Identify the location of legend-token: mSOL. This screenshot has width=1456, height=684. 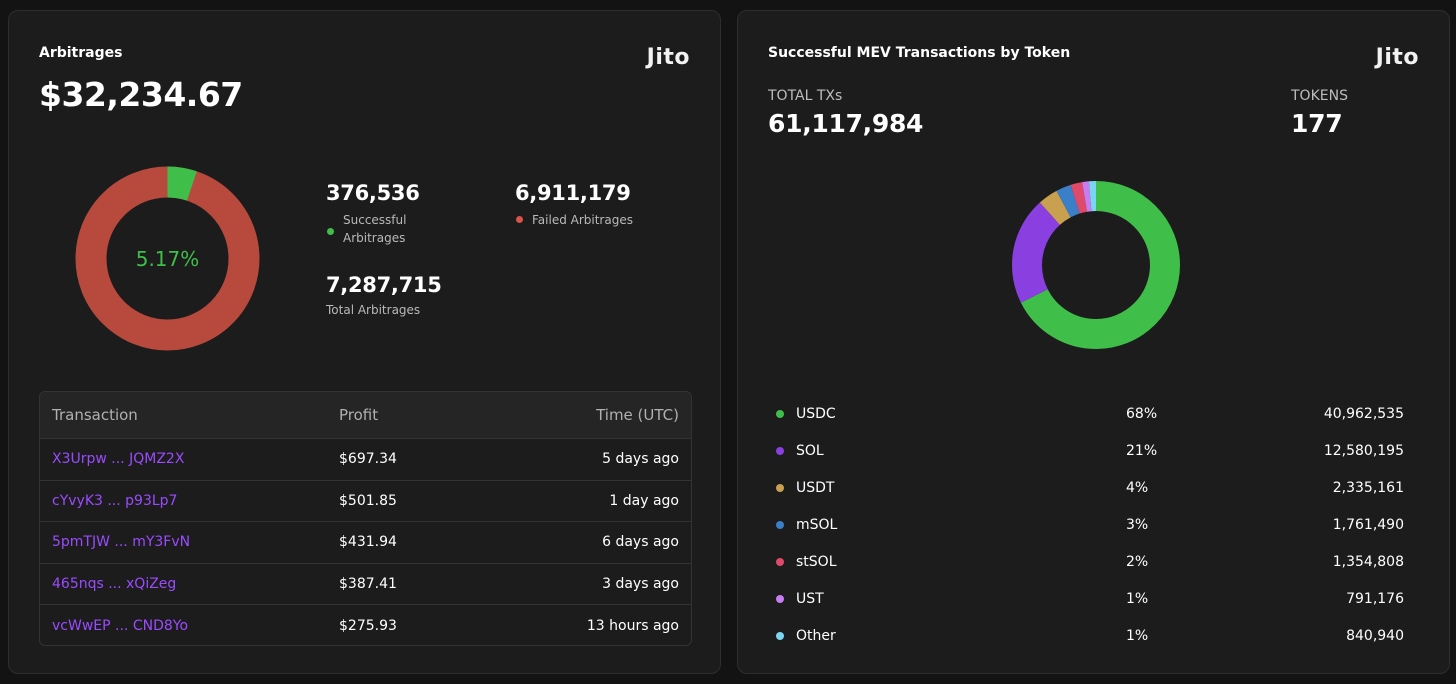
(817, 524).